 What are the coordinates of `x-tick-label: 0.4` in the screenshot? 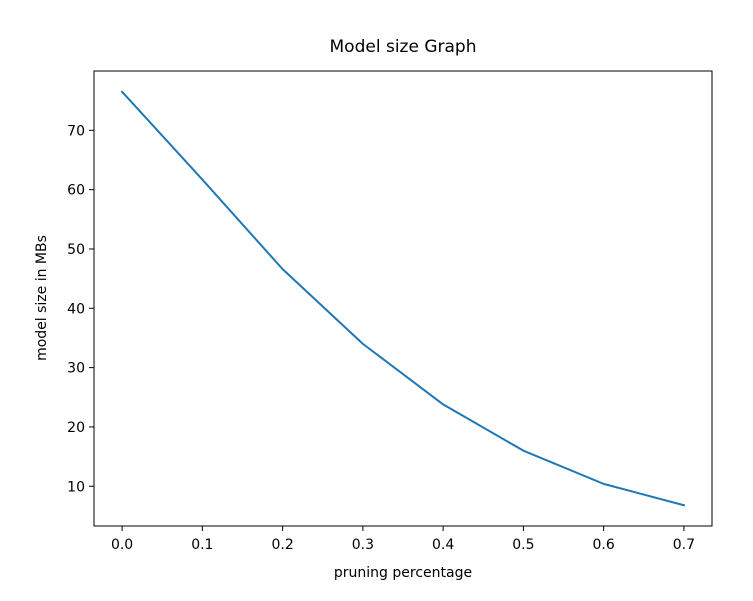 It's located at (443, 545).